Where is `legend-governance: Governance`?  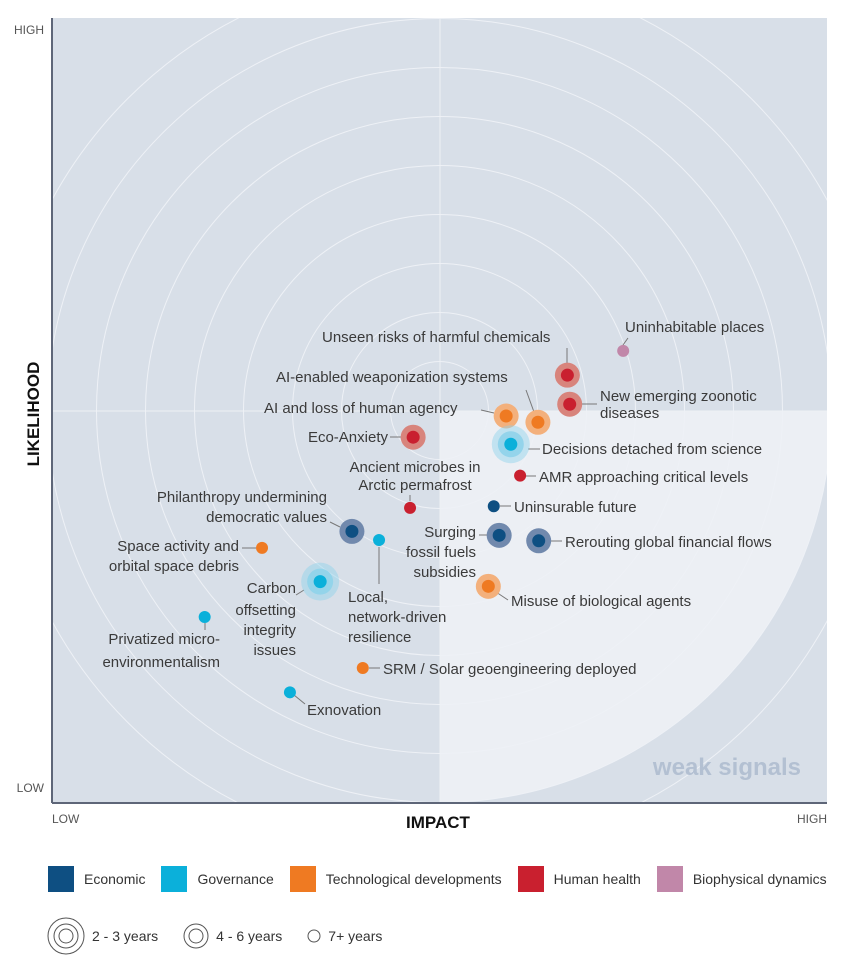 legend-governance: Governance is located at coordinates (217, 879).